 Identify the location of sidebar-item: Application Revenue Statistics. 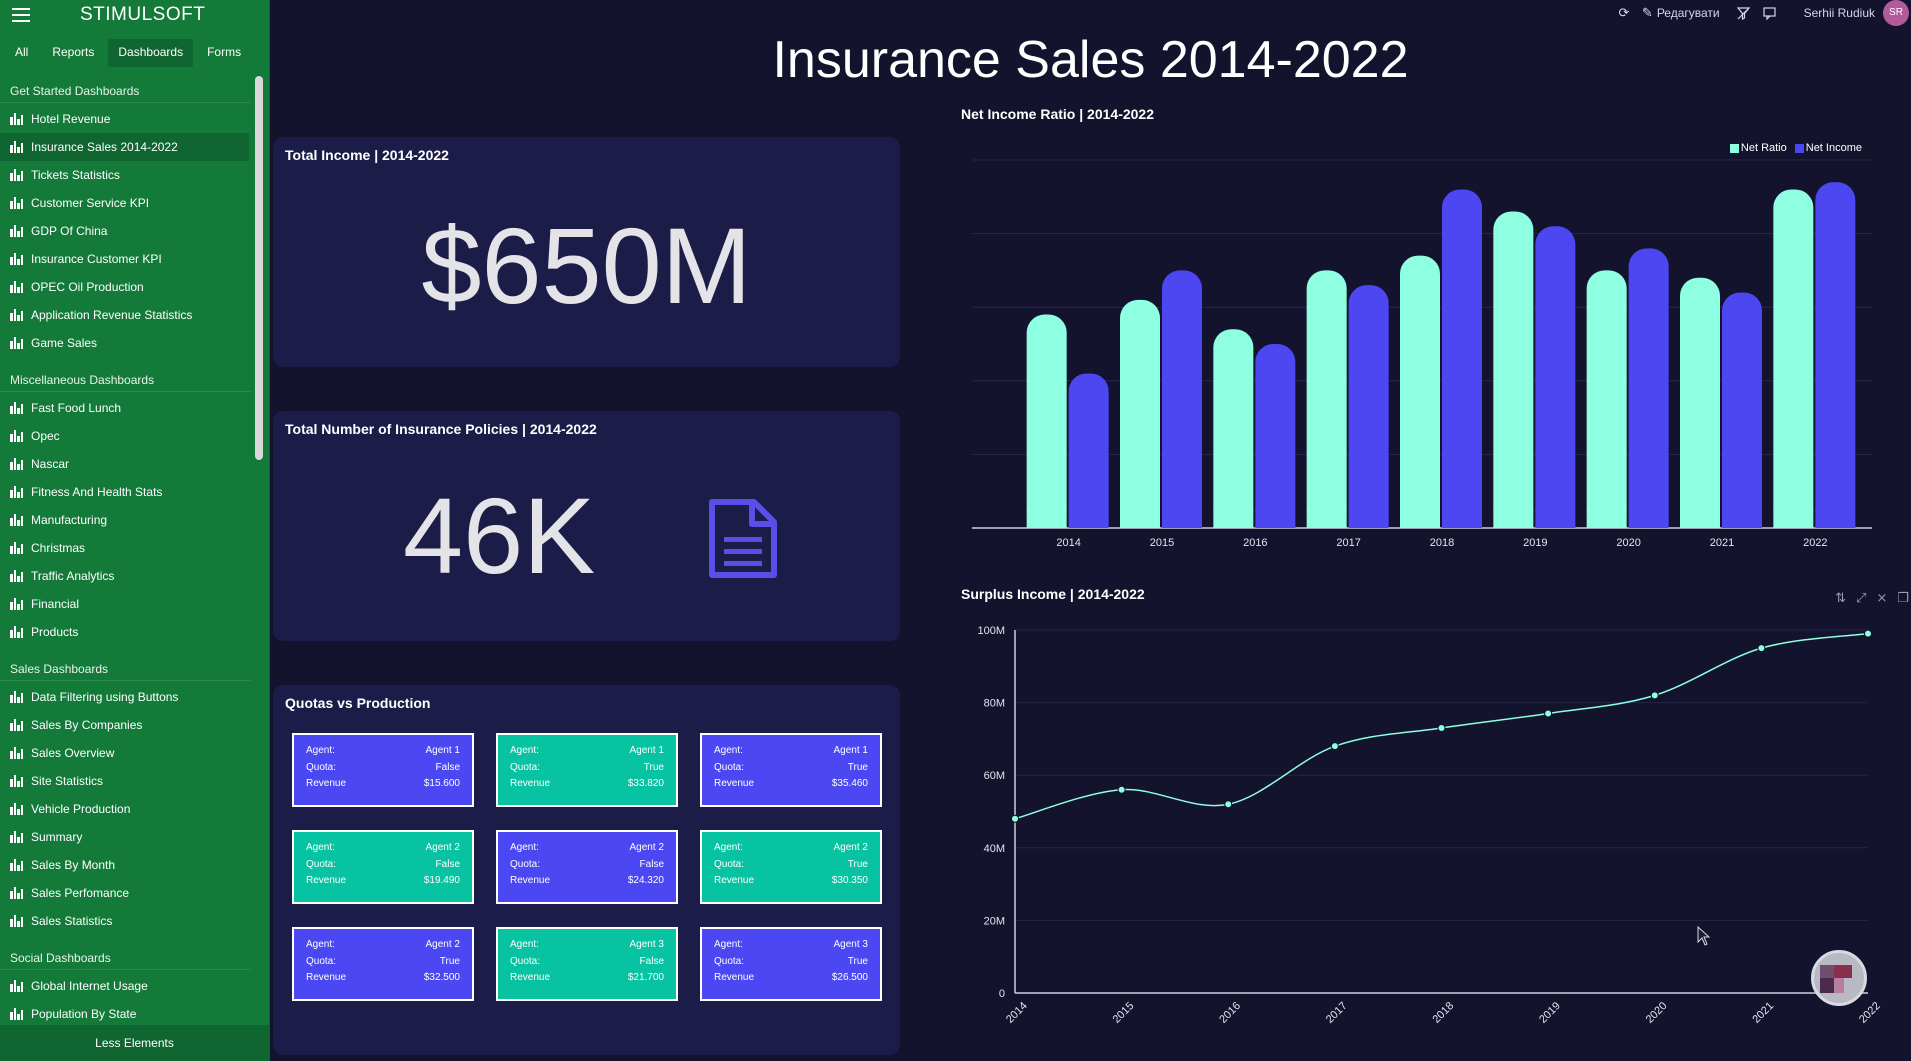
(124, 315).